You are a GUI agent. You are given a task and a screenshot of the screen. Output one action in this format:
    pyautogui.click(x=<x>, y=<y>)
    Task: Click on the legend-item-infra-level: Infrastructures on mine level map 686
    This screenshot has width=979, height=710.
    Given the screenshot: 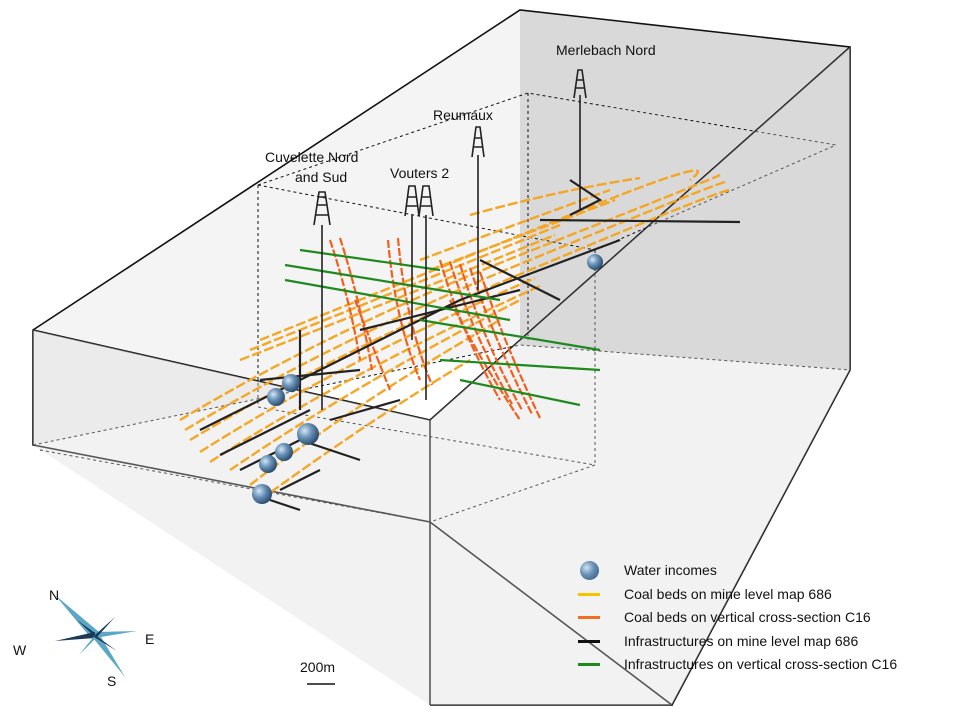 What is the action you would take?
    pyautogui.click(x=776, y=643)
    